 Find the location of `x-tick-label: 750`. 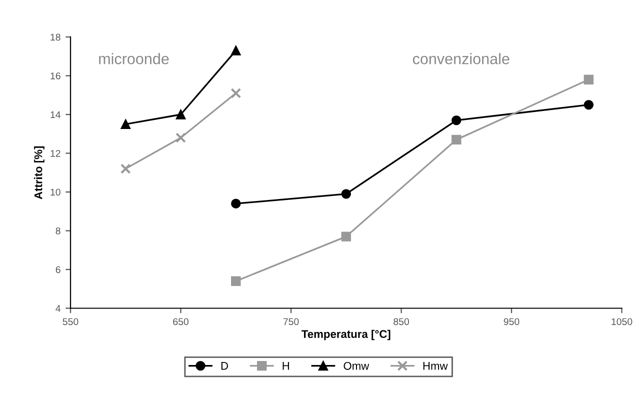

x-tick-label: 750 is located at coordinates (291, 322).